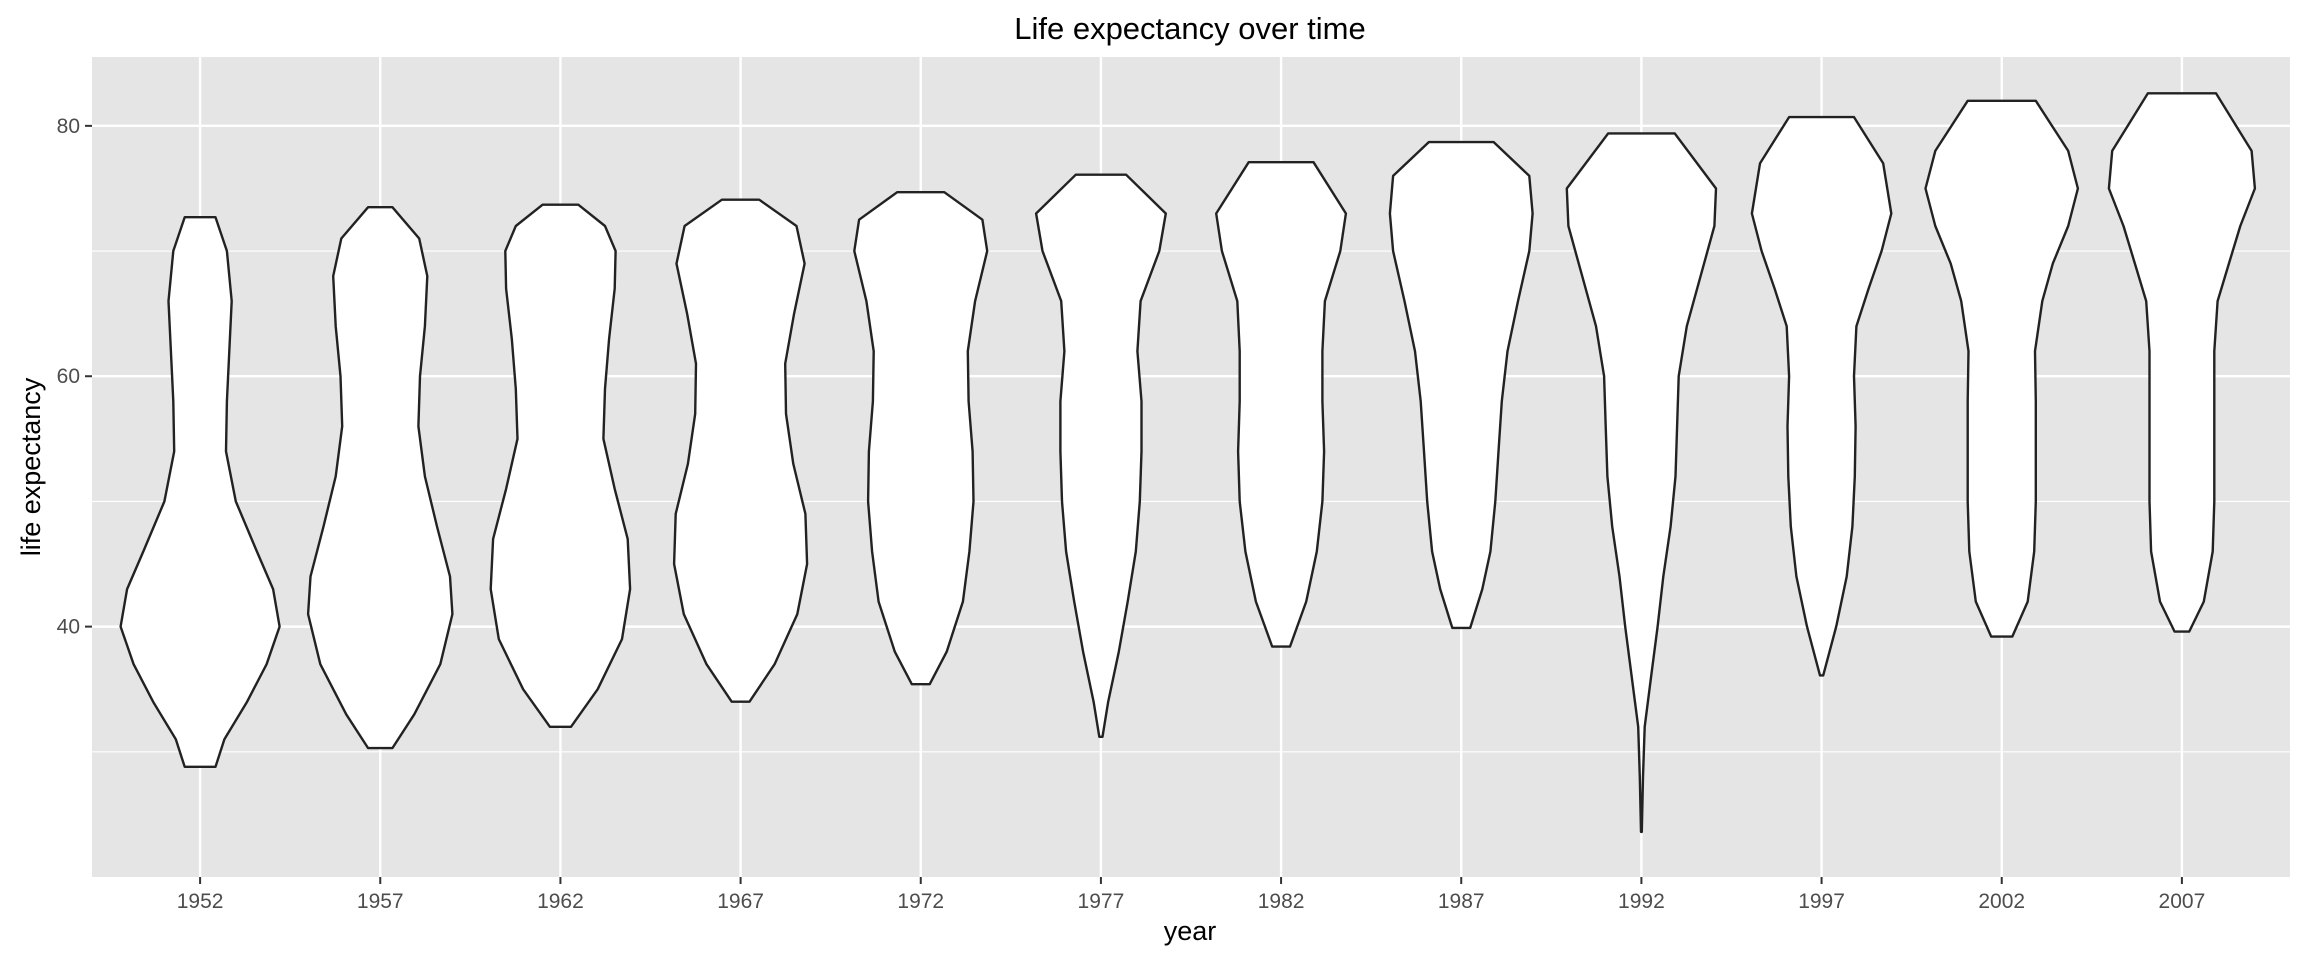 The width and height of the screenshot is (2304, 960). What do you see at coordinates (1281, 404) in the screenshot?
I see `violin-1982` at bounding box center [1281, 404].